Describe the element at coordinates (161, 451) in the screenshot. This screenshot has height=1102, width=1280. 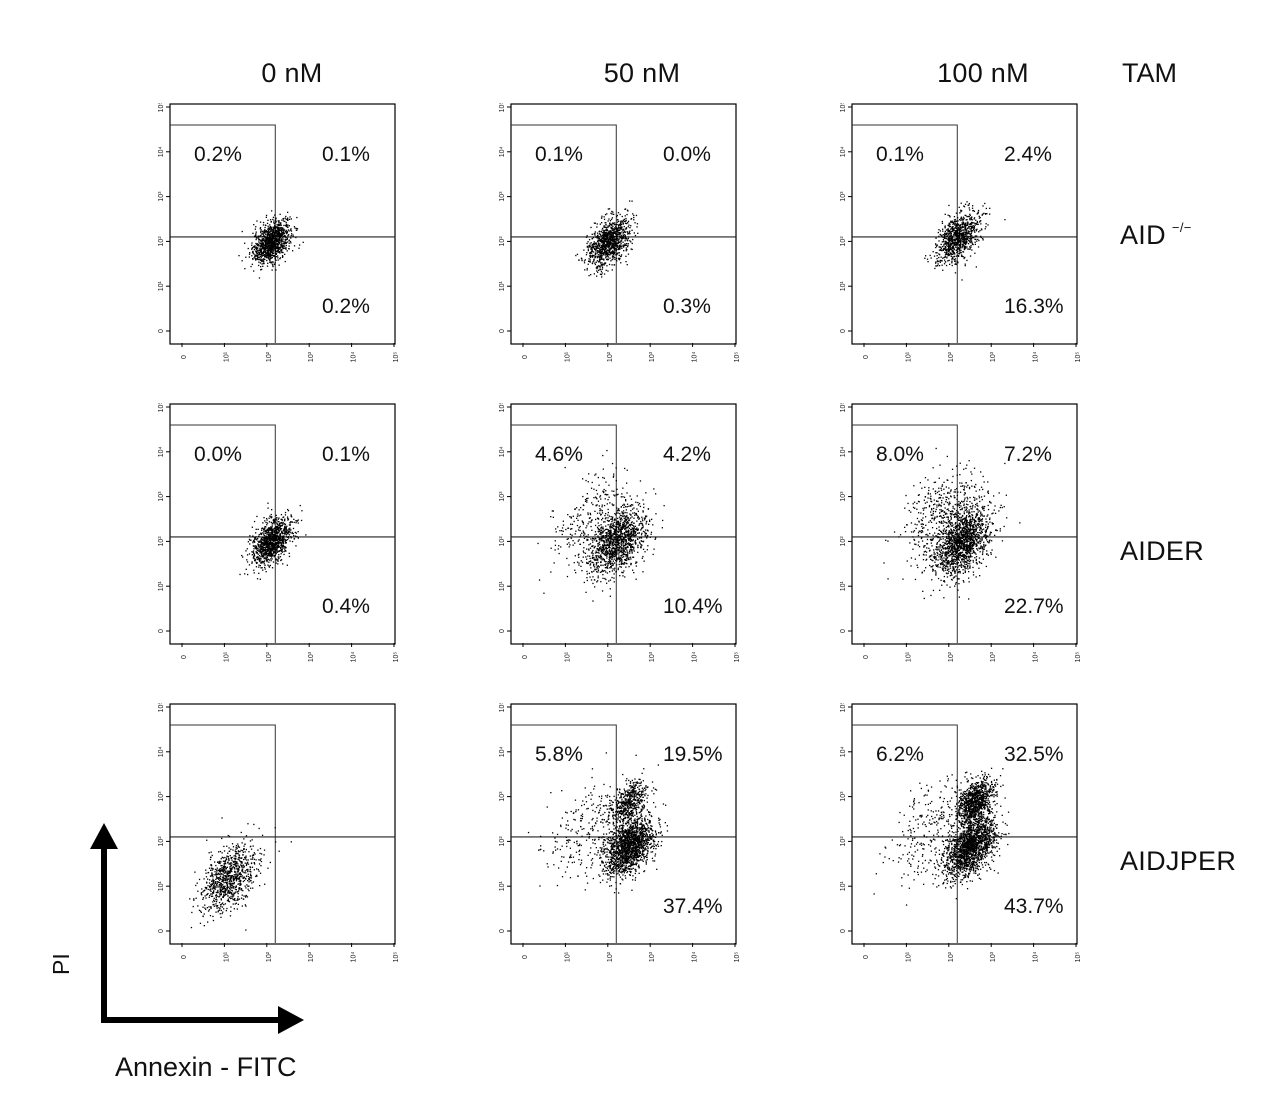
I see `y-tick-label: 10⁴` at that location.